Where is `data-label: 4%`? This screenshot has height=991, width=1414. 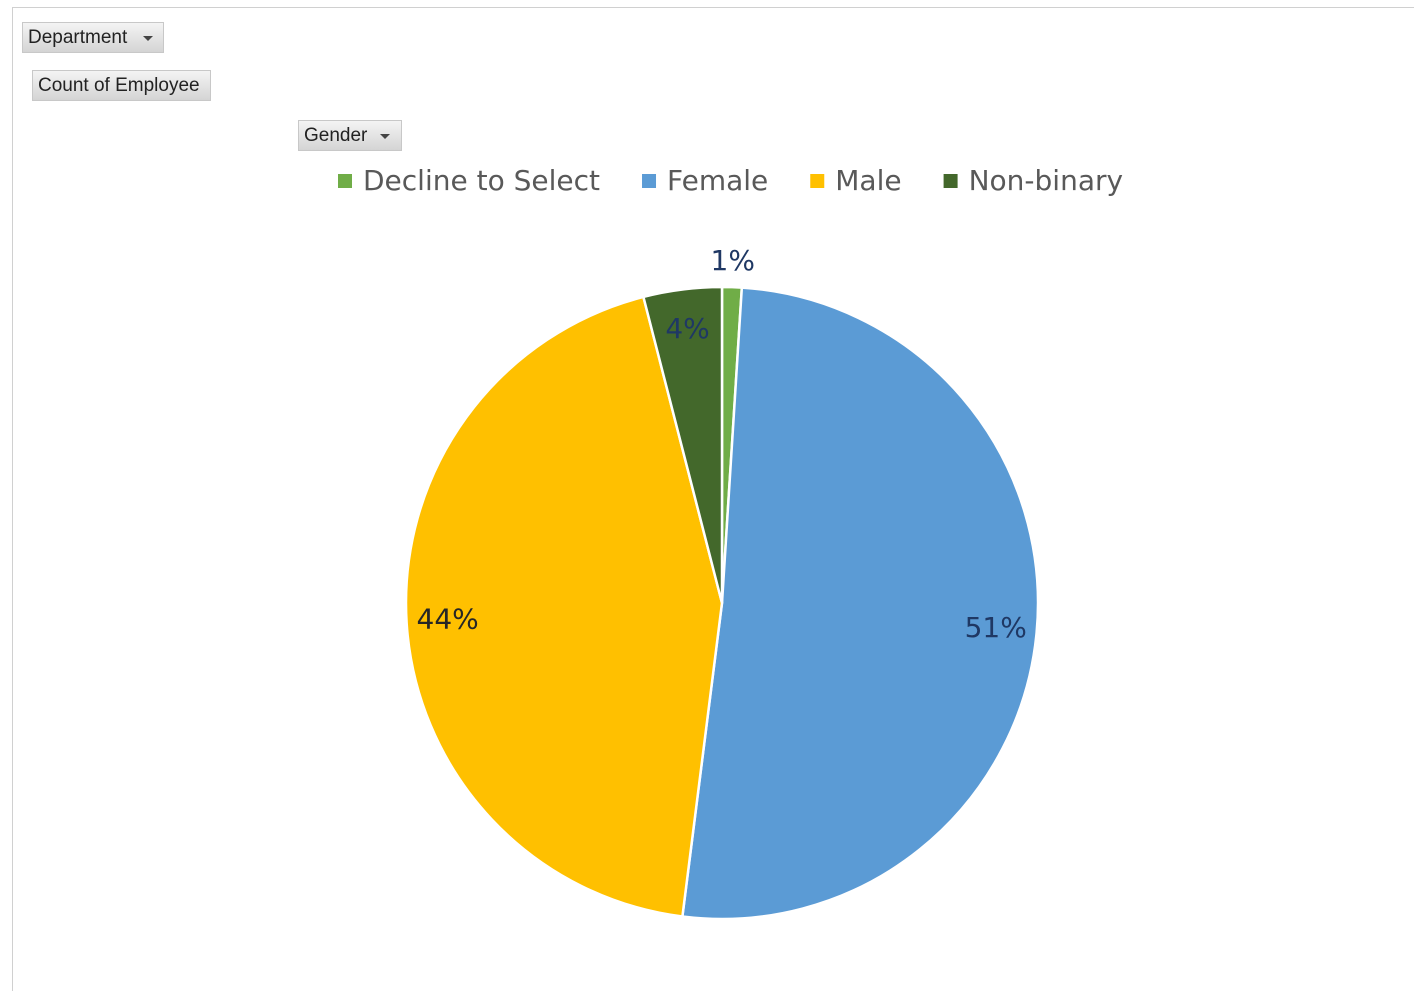 data-label: 4% is located at coordinates (687, 328).